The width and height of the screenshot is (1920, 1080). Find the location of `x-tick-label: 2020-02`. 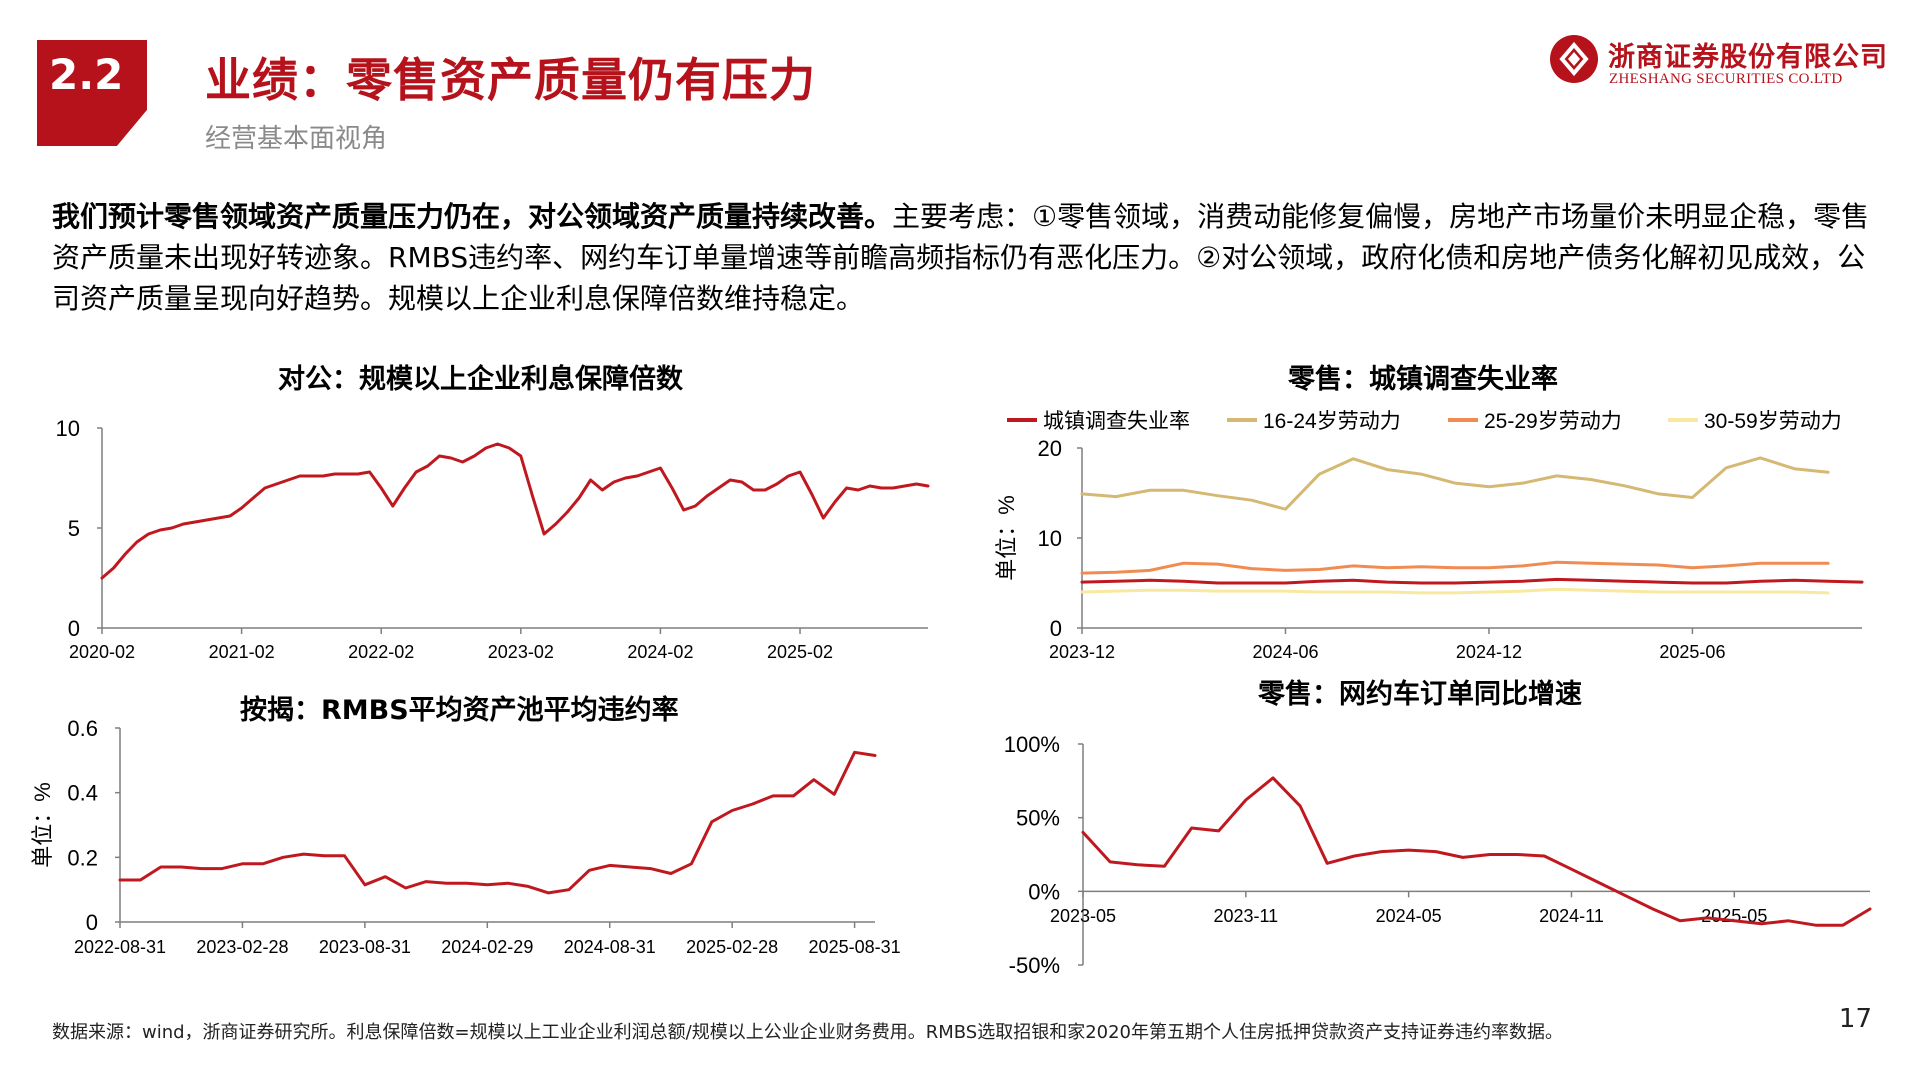

x-tick-label: 2020-02 is located at coordinates (102, 652).